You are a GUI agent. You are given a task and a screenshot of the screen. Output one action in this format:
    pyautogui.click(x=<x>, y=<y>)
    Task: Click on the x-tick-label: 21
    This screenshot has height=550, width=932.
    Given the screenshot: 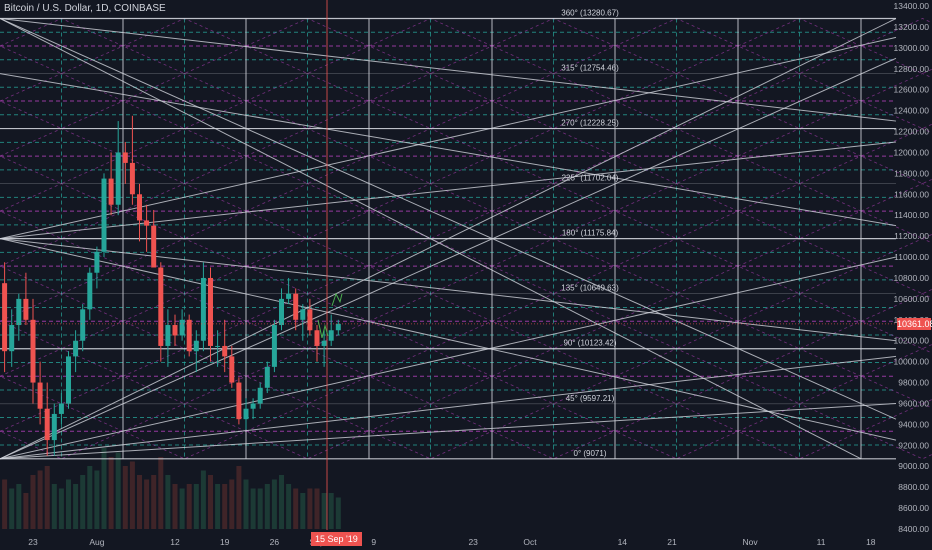 What is the action you would take?
    pyautogui.click(x=672, y=542)
    